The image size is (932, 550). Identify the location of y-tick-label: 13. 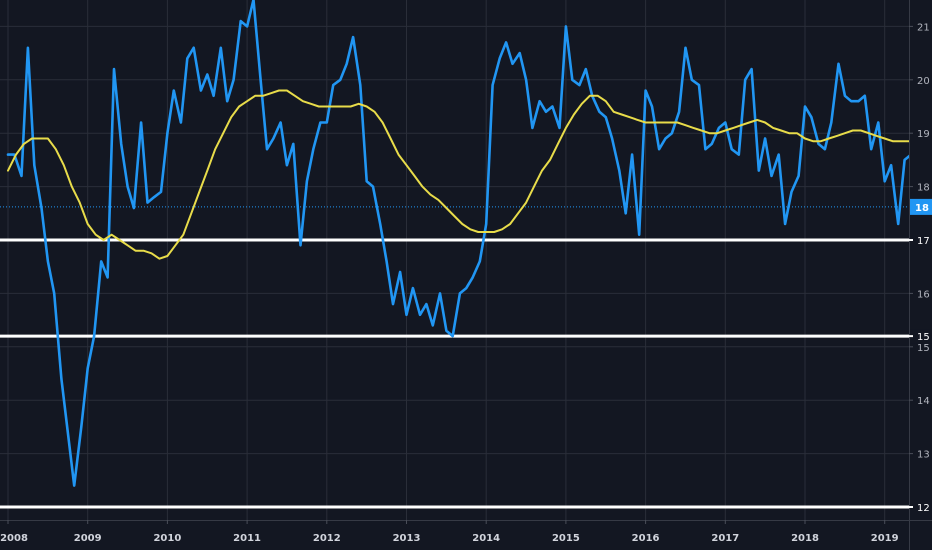
(923, 455).